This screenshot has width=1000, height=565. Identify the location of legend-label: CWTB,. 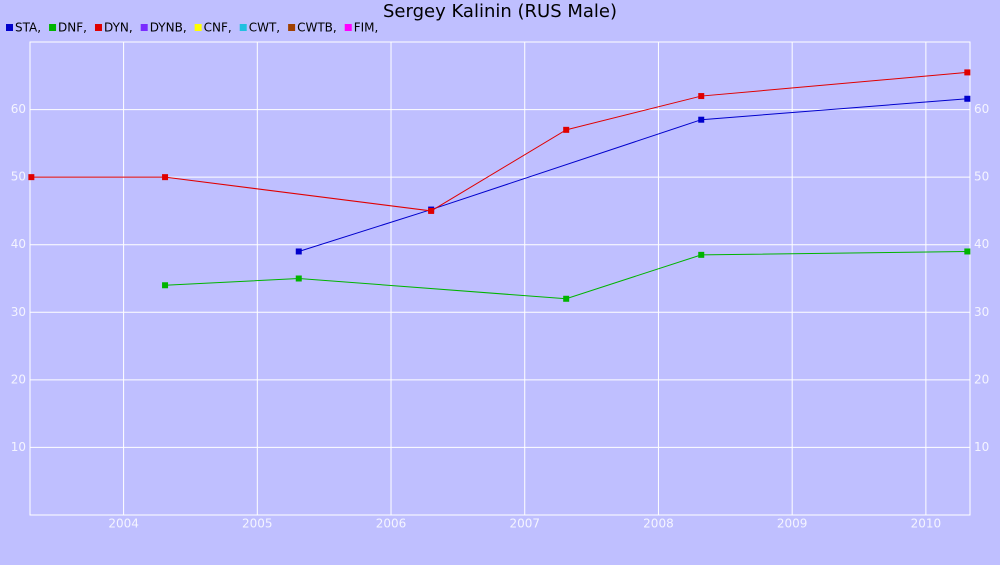
(317, 28).